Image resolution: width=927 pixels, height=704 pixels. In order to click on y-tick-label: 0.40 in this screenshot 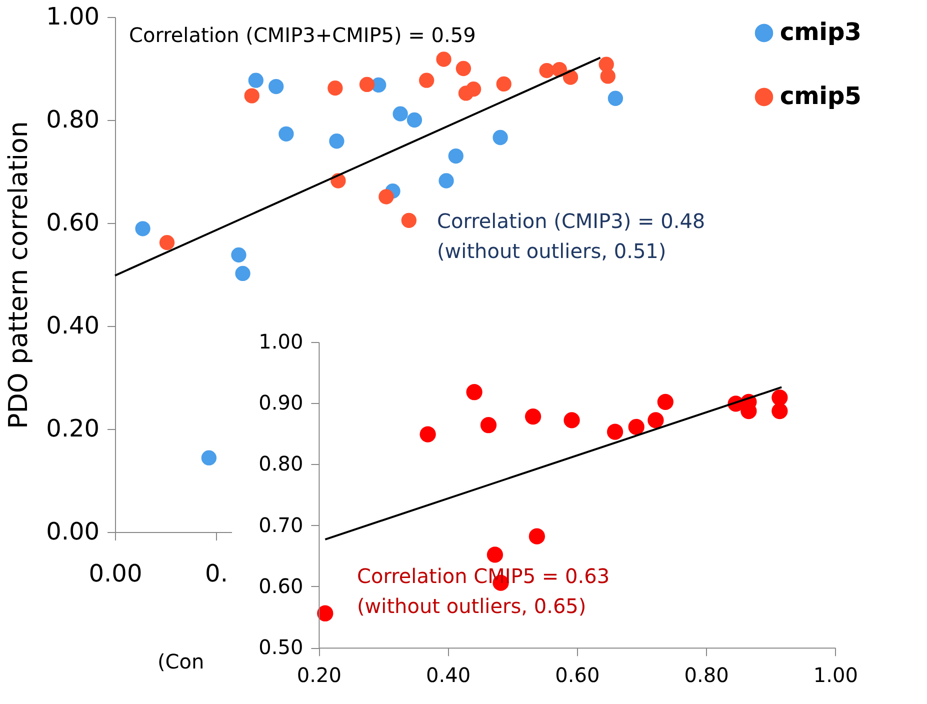, I will do `click(73, 326)`.